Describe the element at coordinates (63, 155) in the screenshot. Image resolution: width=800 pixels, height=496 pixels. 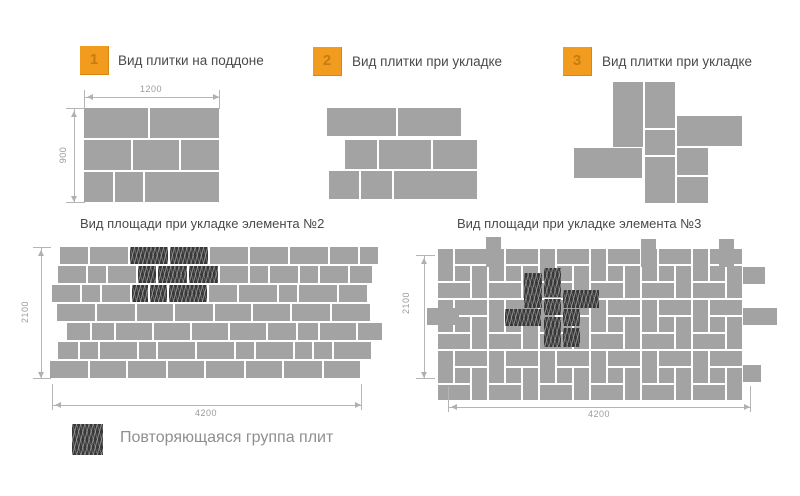
I see `dimension-label: 900` at that location.